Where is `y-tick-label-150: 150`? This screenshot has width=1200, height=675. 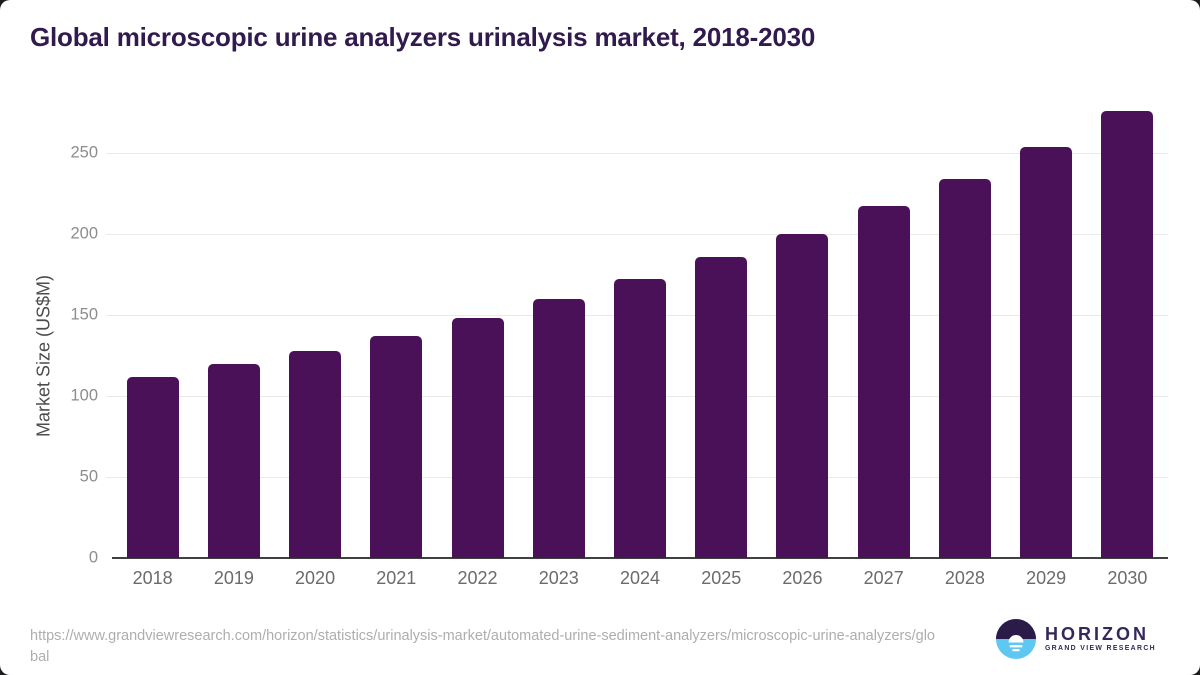
y-tick-label-150: 150 is located at coordinates (84, 314).